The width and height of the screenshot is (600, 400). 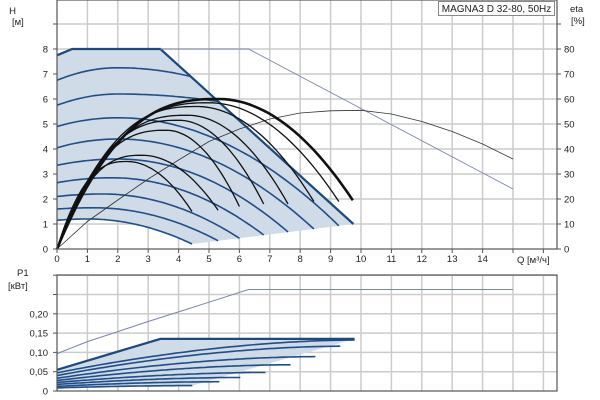 I want to click on q-axis-label: Q [м³/ч], so click(x=533, y=260).